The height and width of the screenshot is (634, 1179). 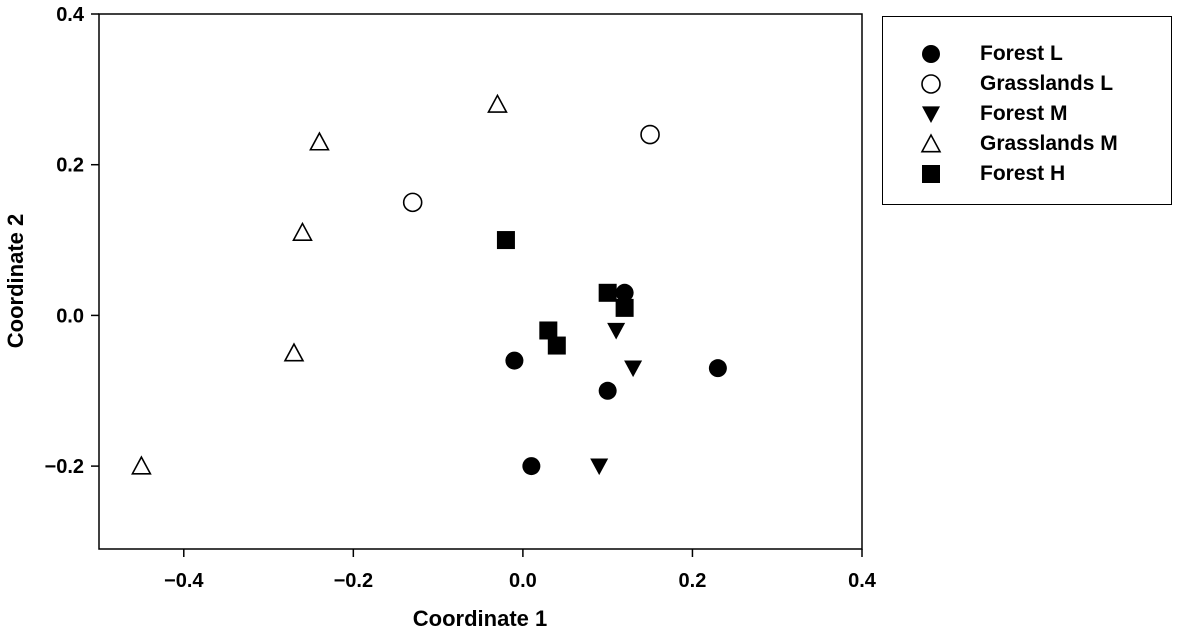 What do you see at coordinates (1023, 173) in the screenshot?
I see `legend-label: Forest H` at bounding box center [1023, 173].